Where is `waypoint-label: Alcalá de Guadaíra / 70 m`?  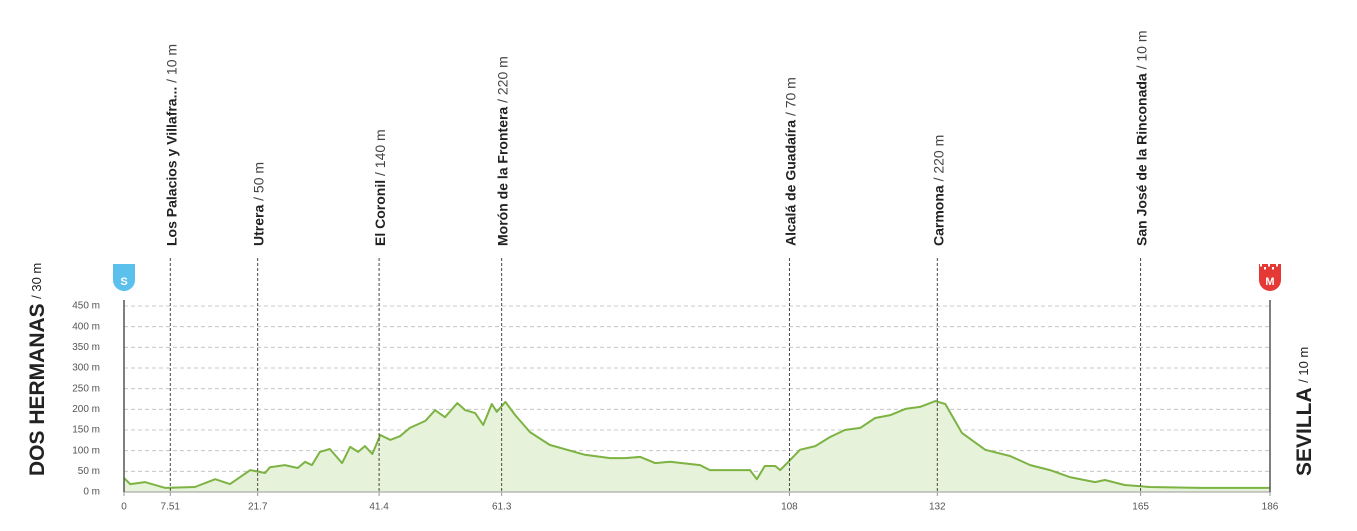 waypoint-label: Alcalá de Guadaíra / 70 m is located at coordinates (790, 161).